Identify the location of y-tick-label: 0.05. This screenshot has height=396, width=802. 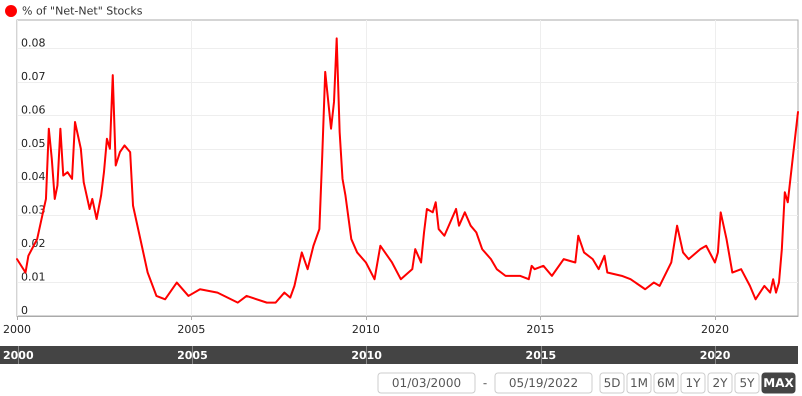
(33, 143).